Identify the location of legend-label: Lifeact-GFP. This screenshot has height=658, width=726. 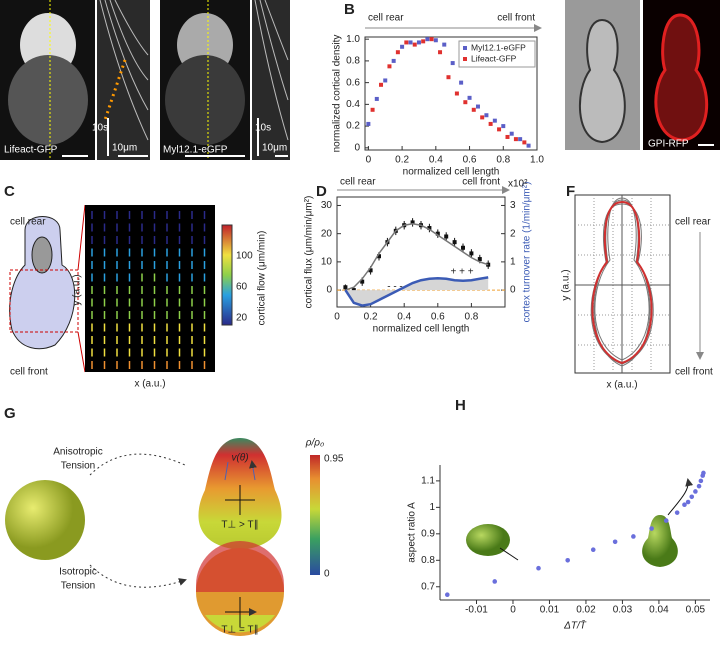
(494, 58).